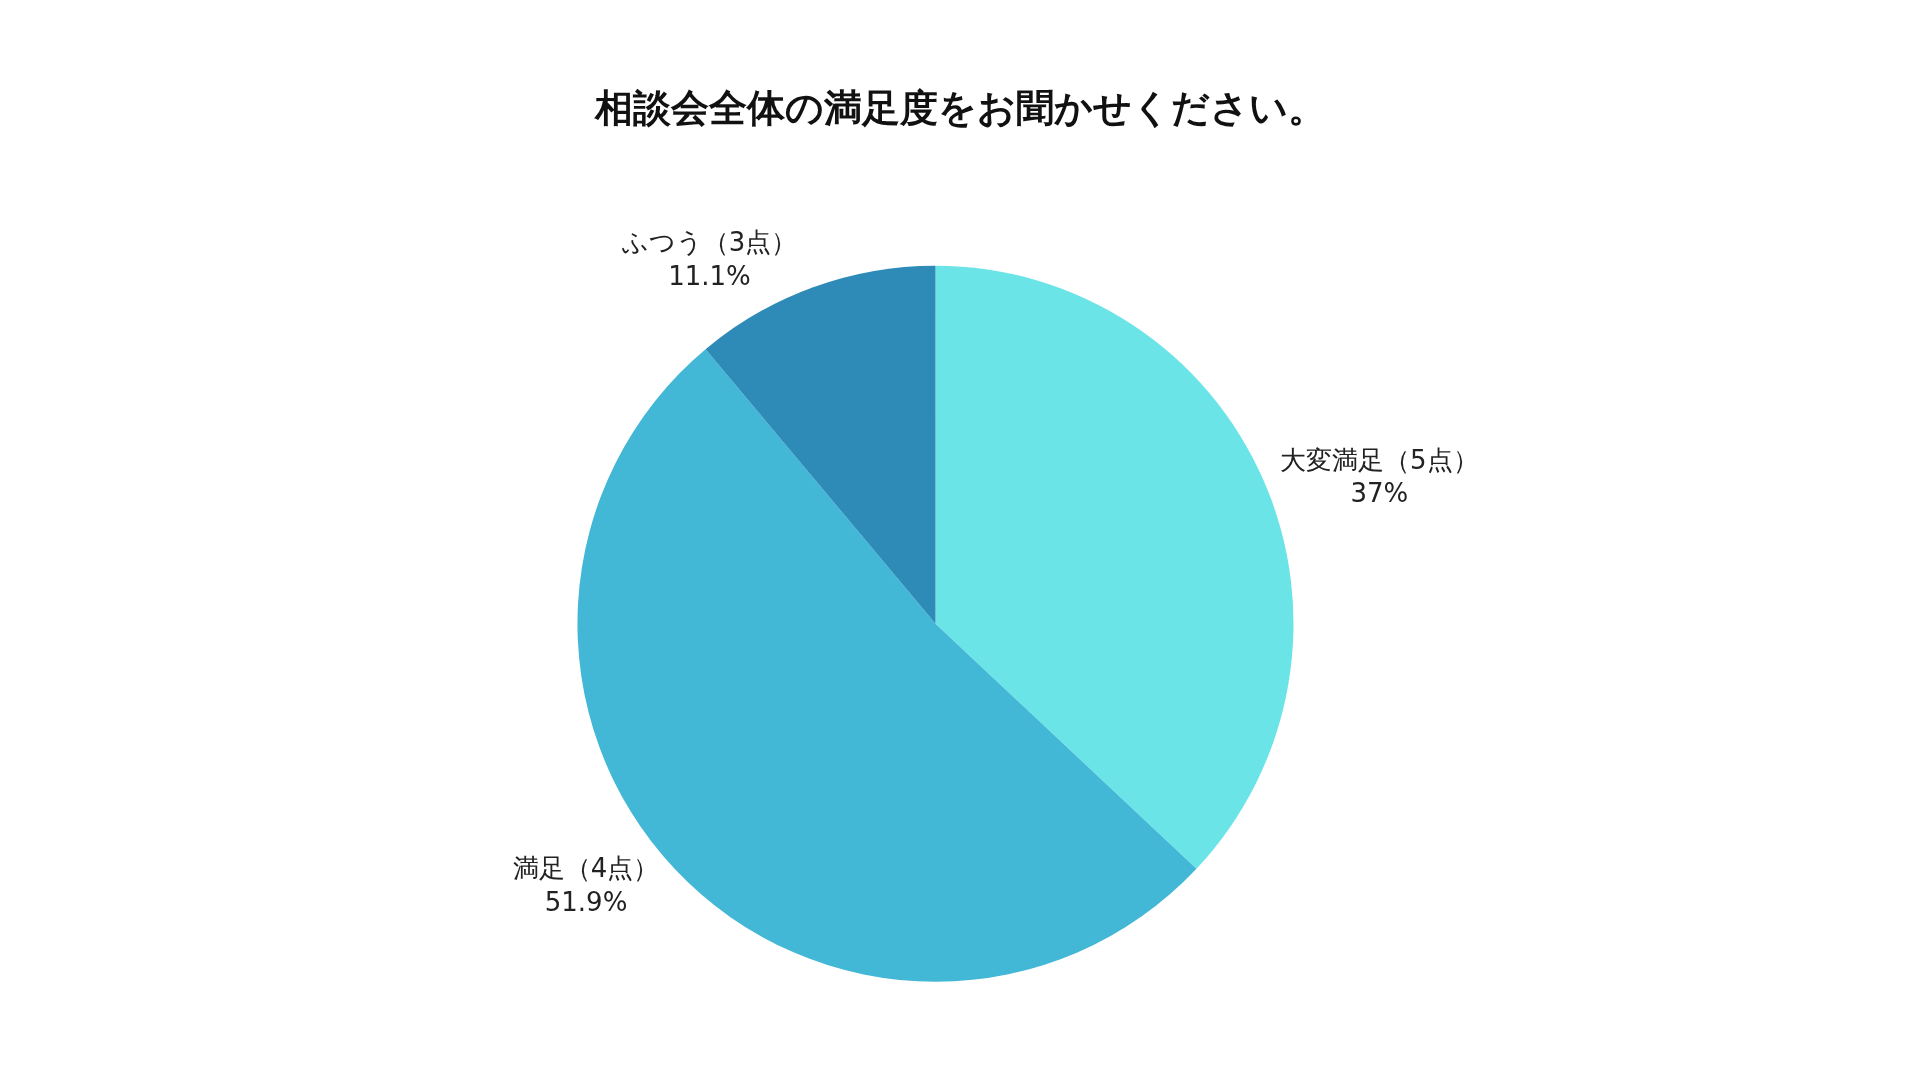 The width and height of the screenshot is (1920, 1080). Describe the element at coordinates (959, 108) in the screenshot. I see `chart-title: 相談会全体の満足度をお聞かせください。` at that location.